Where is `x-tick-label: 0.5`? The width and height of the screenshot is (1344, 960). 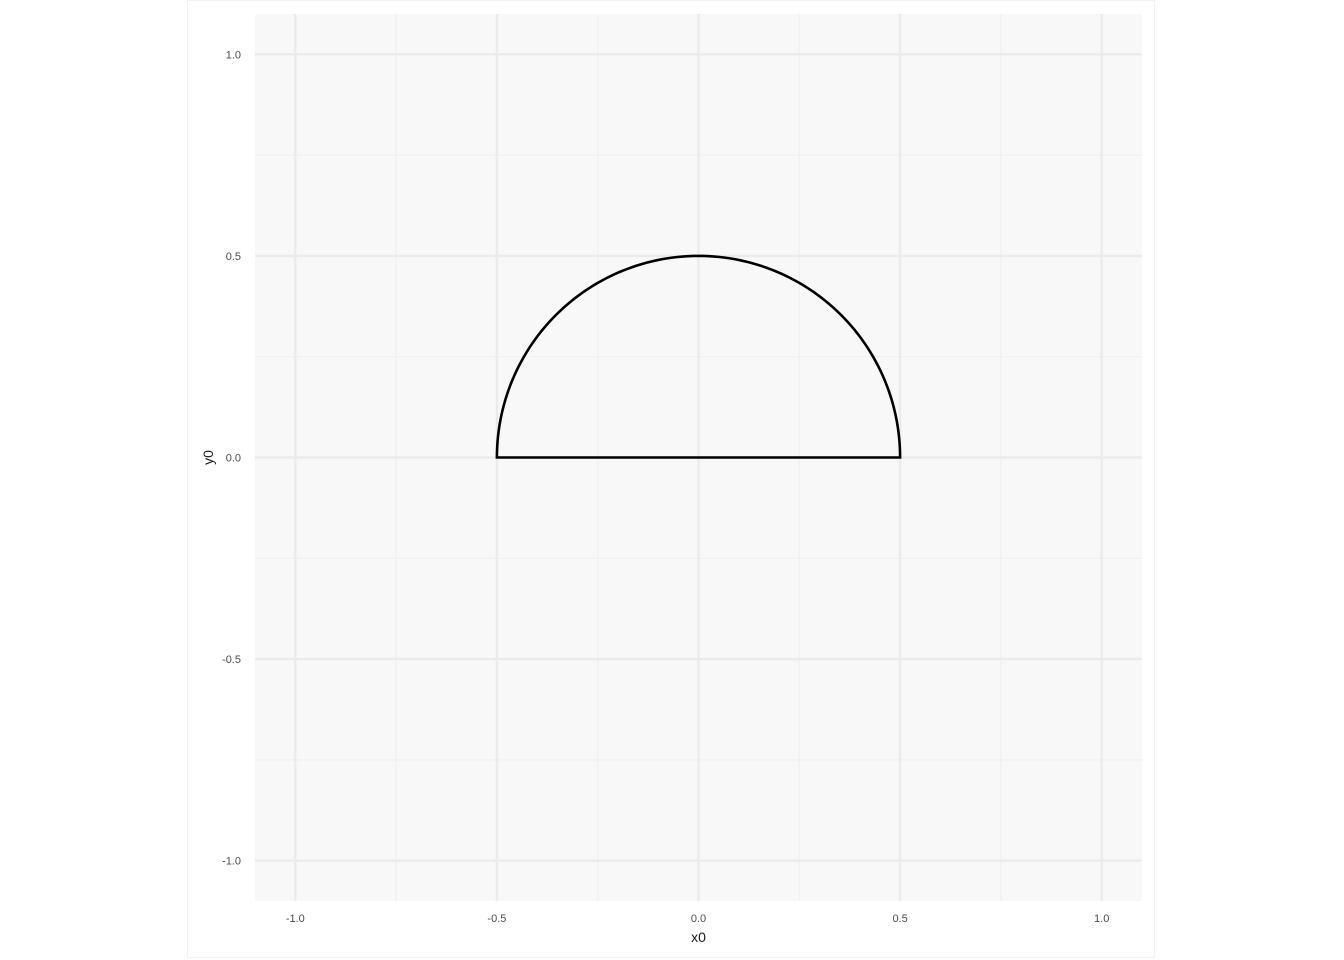
x-tick-label: 0.5 is located at coordinates (899, 919).